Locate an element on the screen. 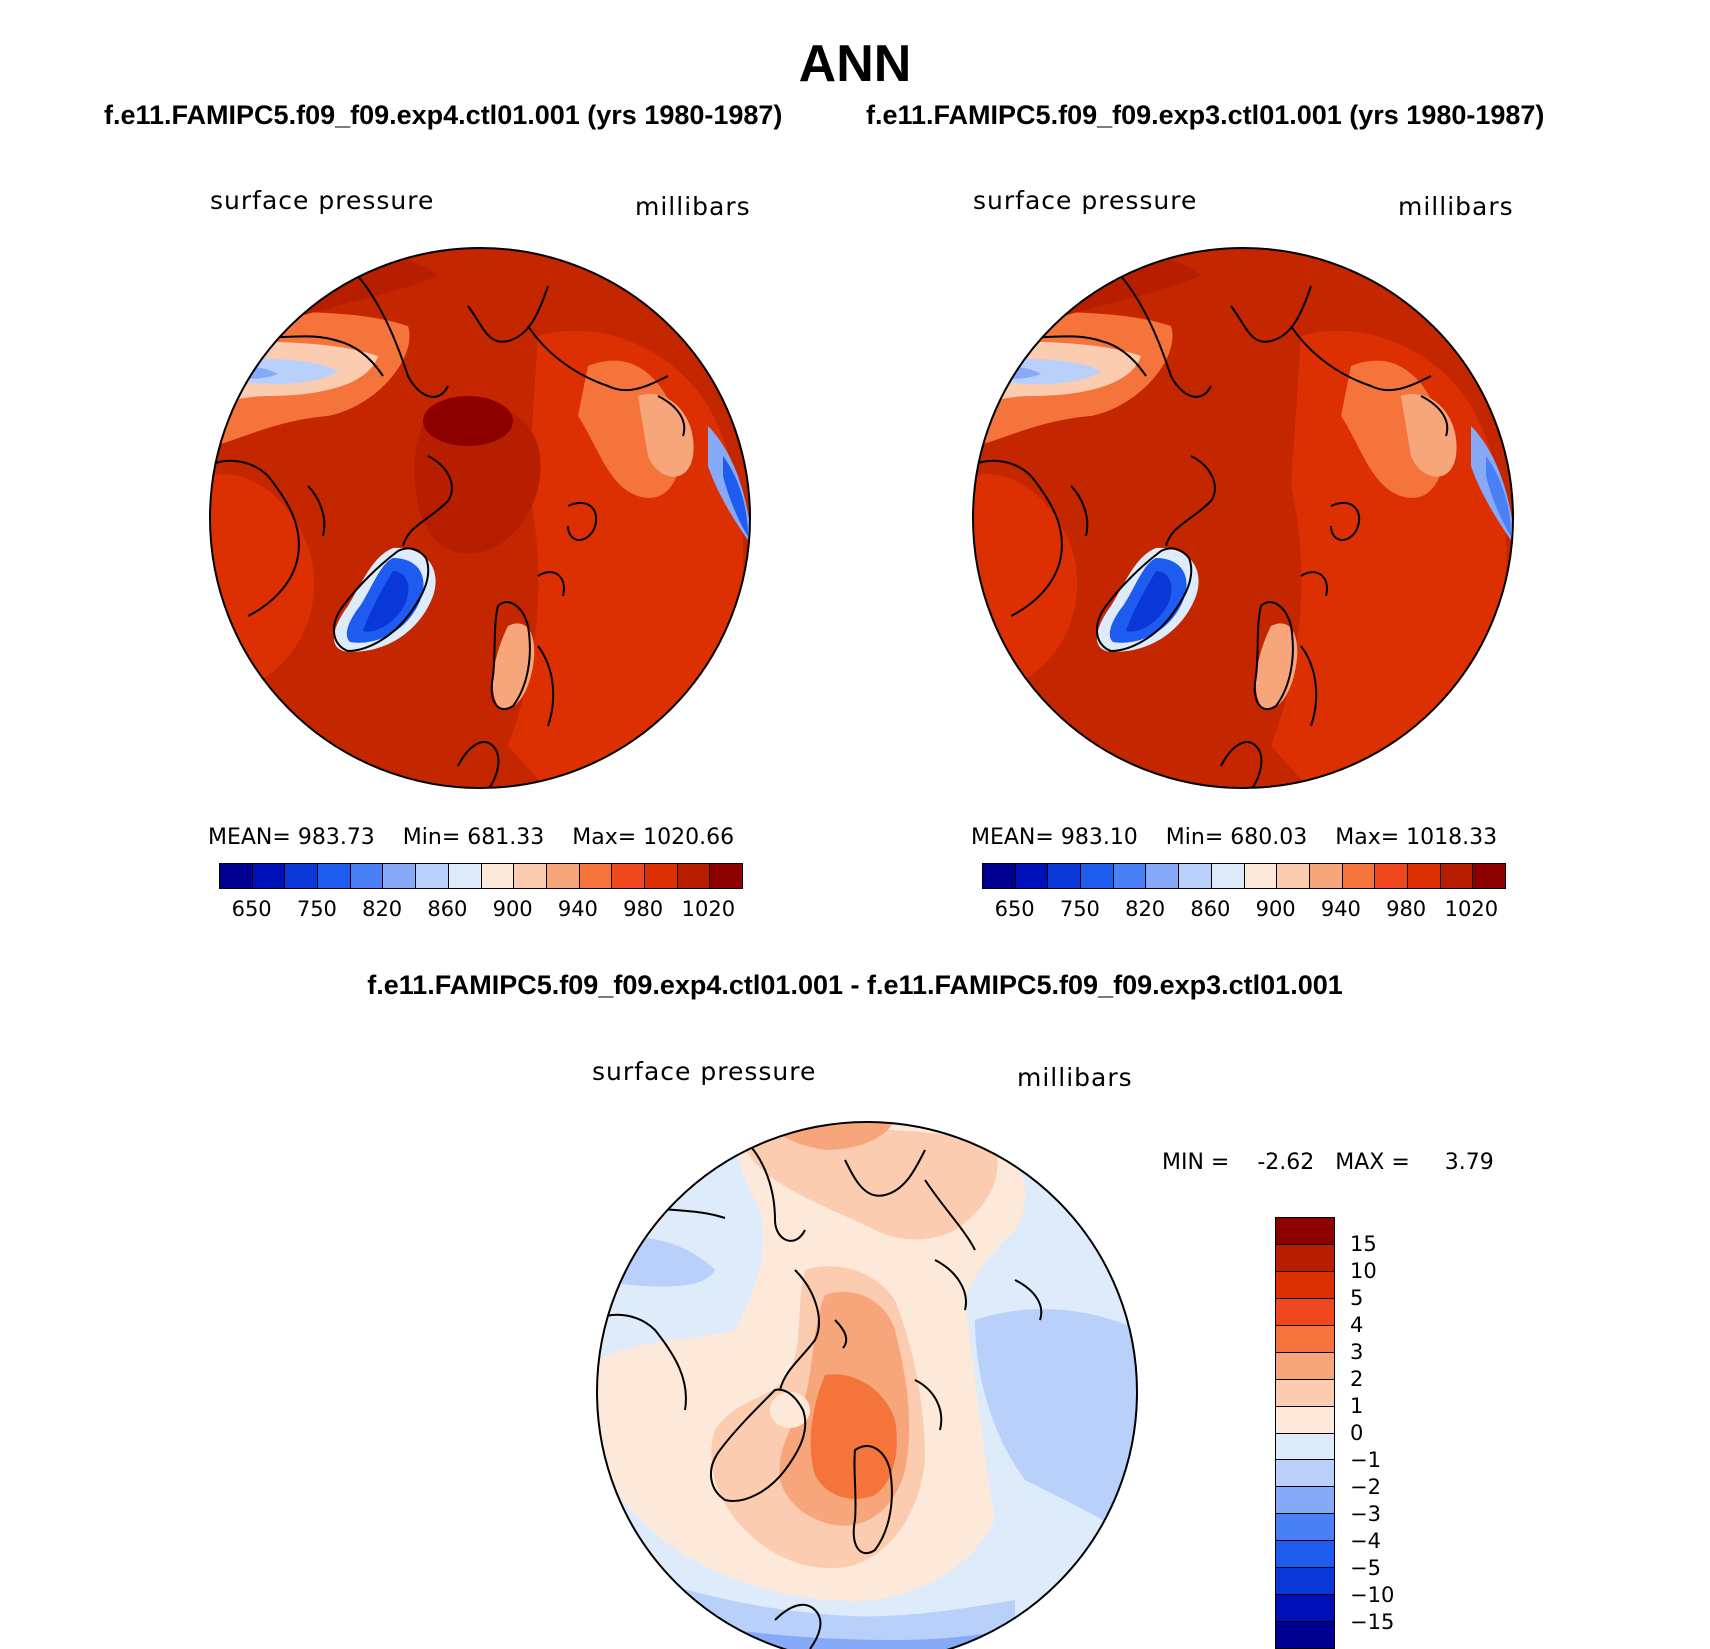  colorbar-tick-label: 650 is located at coordinates (1014, 909).